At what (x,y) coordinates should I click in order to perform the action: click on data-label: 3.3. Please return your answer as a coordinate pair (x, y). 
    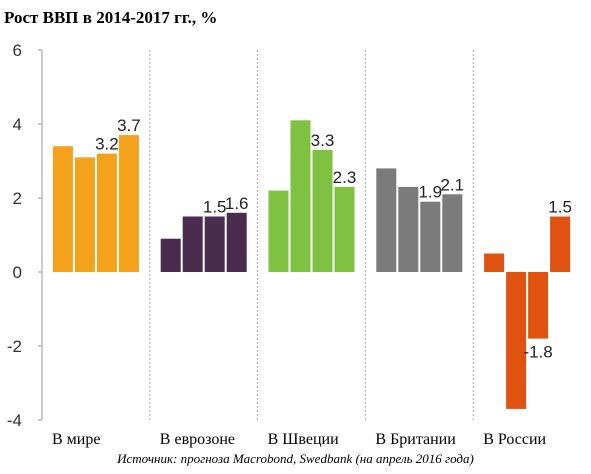
    Looking at the image, I should click on (323, 140).